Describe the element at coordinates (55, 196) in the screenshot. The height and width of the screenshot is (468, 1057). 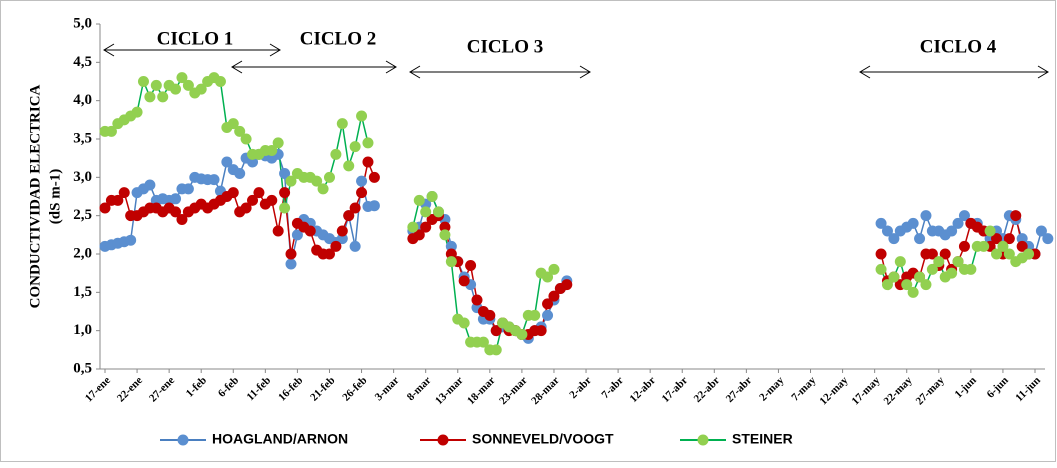
I see `y-axis-label: (dS m-1)` at that location.